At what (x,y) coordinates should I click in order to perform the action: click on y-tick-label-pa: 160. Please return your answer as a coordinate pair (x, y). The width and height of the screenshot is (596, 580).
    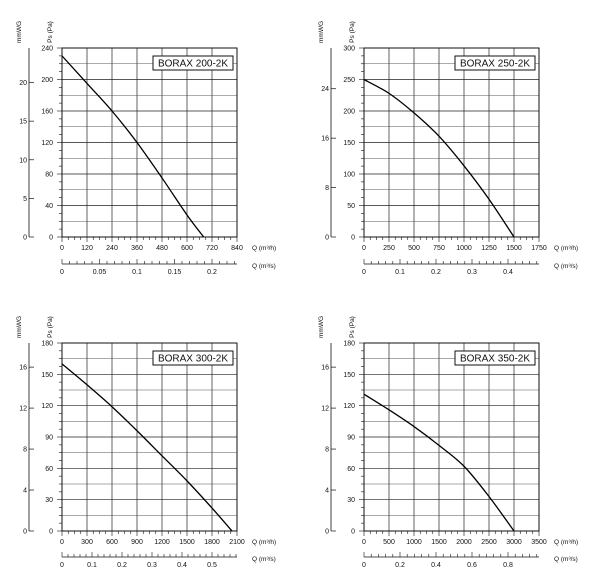
    Looking at the image, I should click on (47, 112).